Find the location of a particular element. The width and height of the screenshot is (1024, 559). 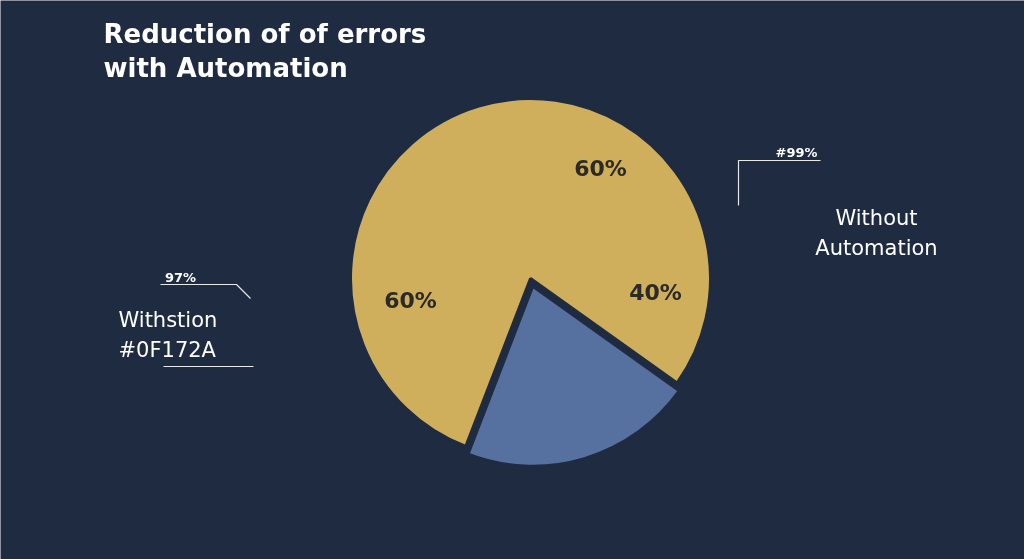

text: 40% is located at coordinates (655, 292).